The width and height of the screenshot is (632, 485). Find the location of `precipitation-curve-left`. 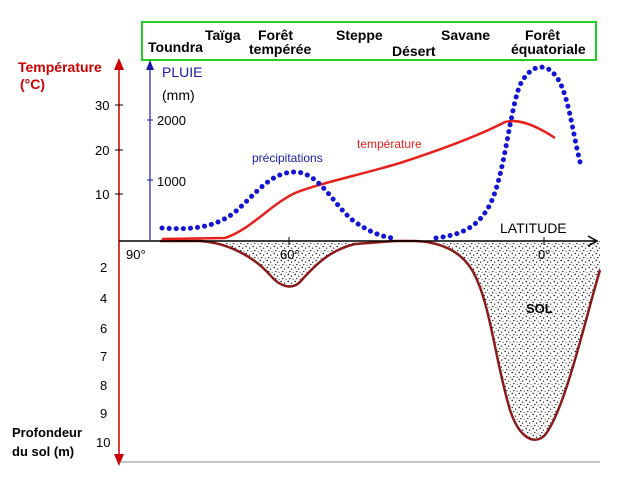

precipitation-curve-left is located at coordinates (277, 205).